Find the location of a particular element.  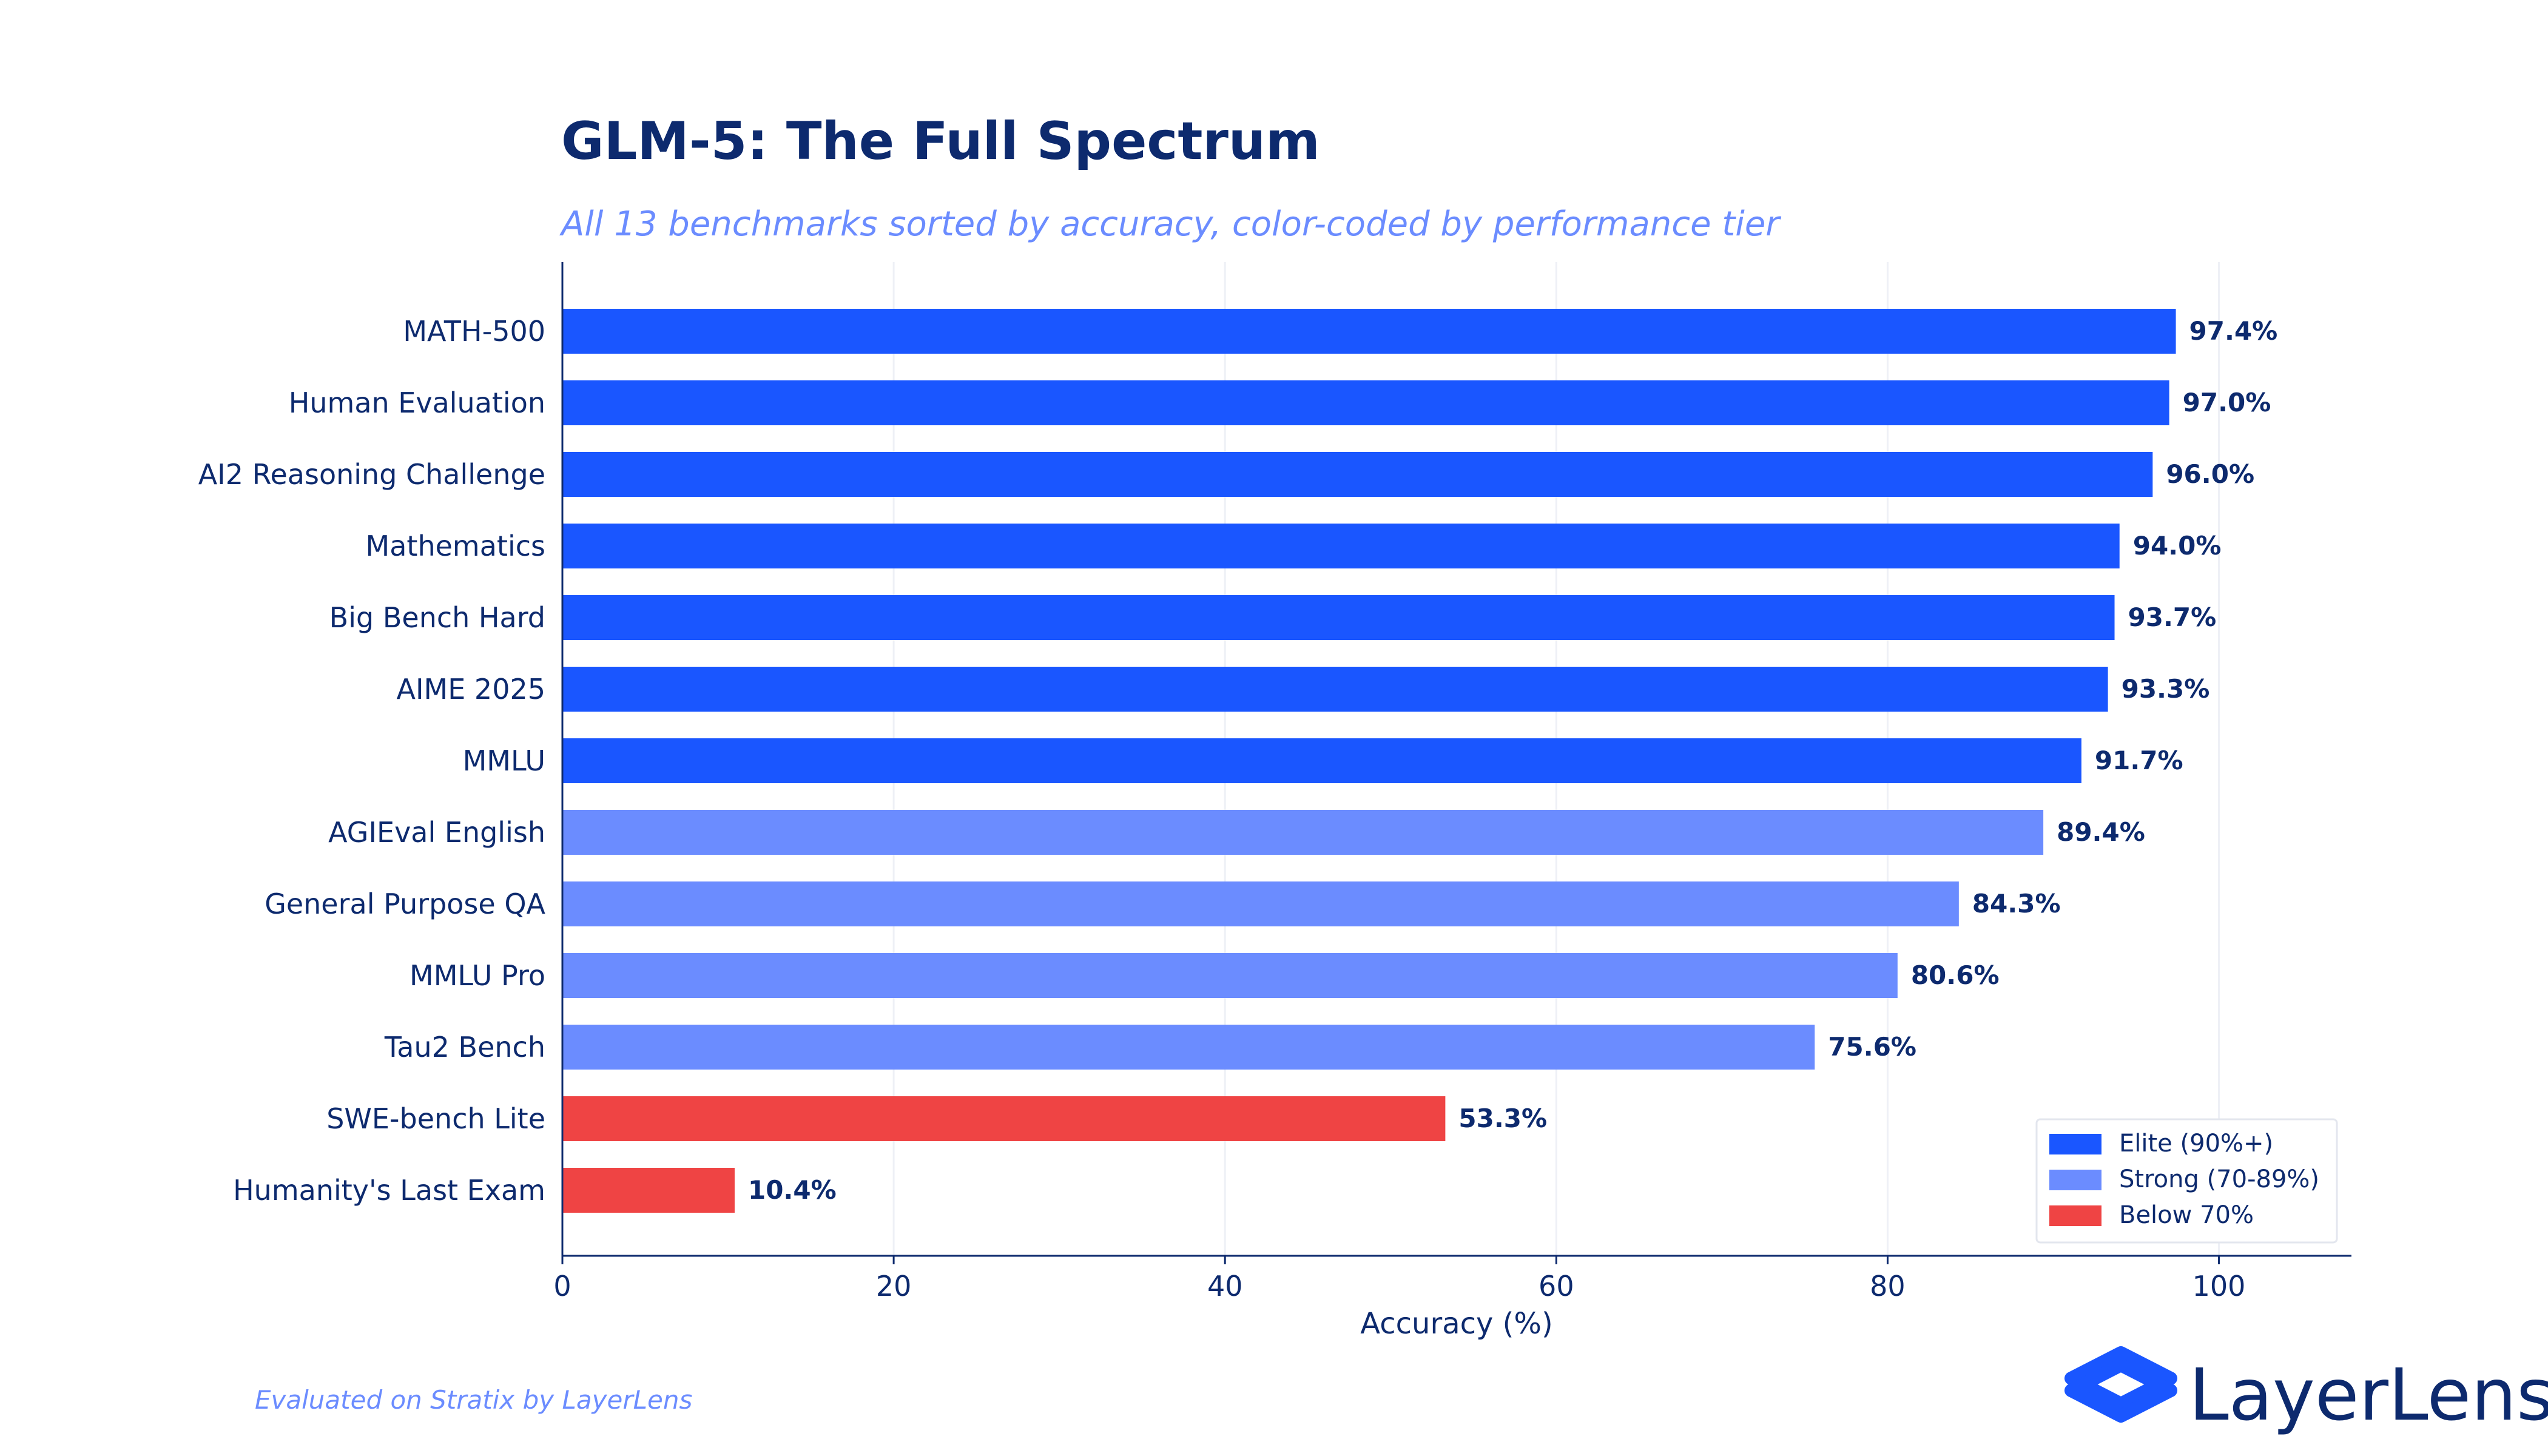

data-label: 97.4% is located at coordinates (2233, 331).